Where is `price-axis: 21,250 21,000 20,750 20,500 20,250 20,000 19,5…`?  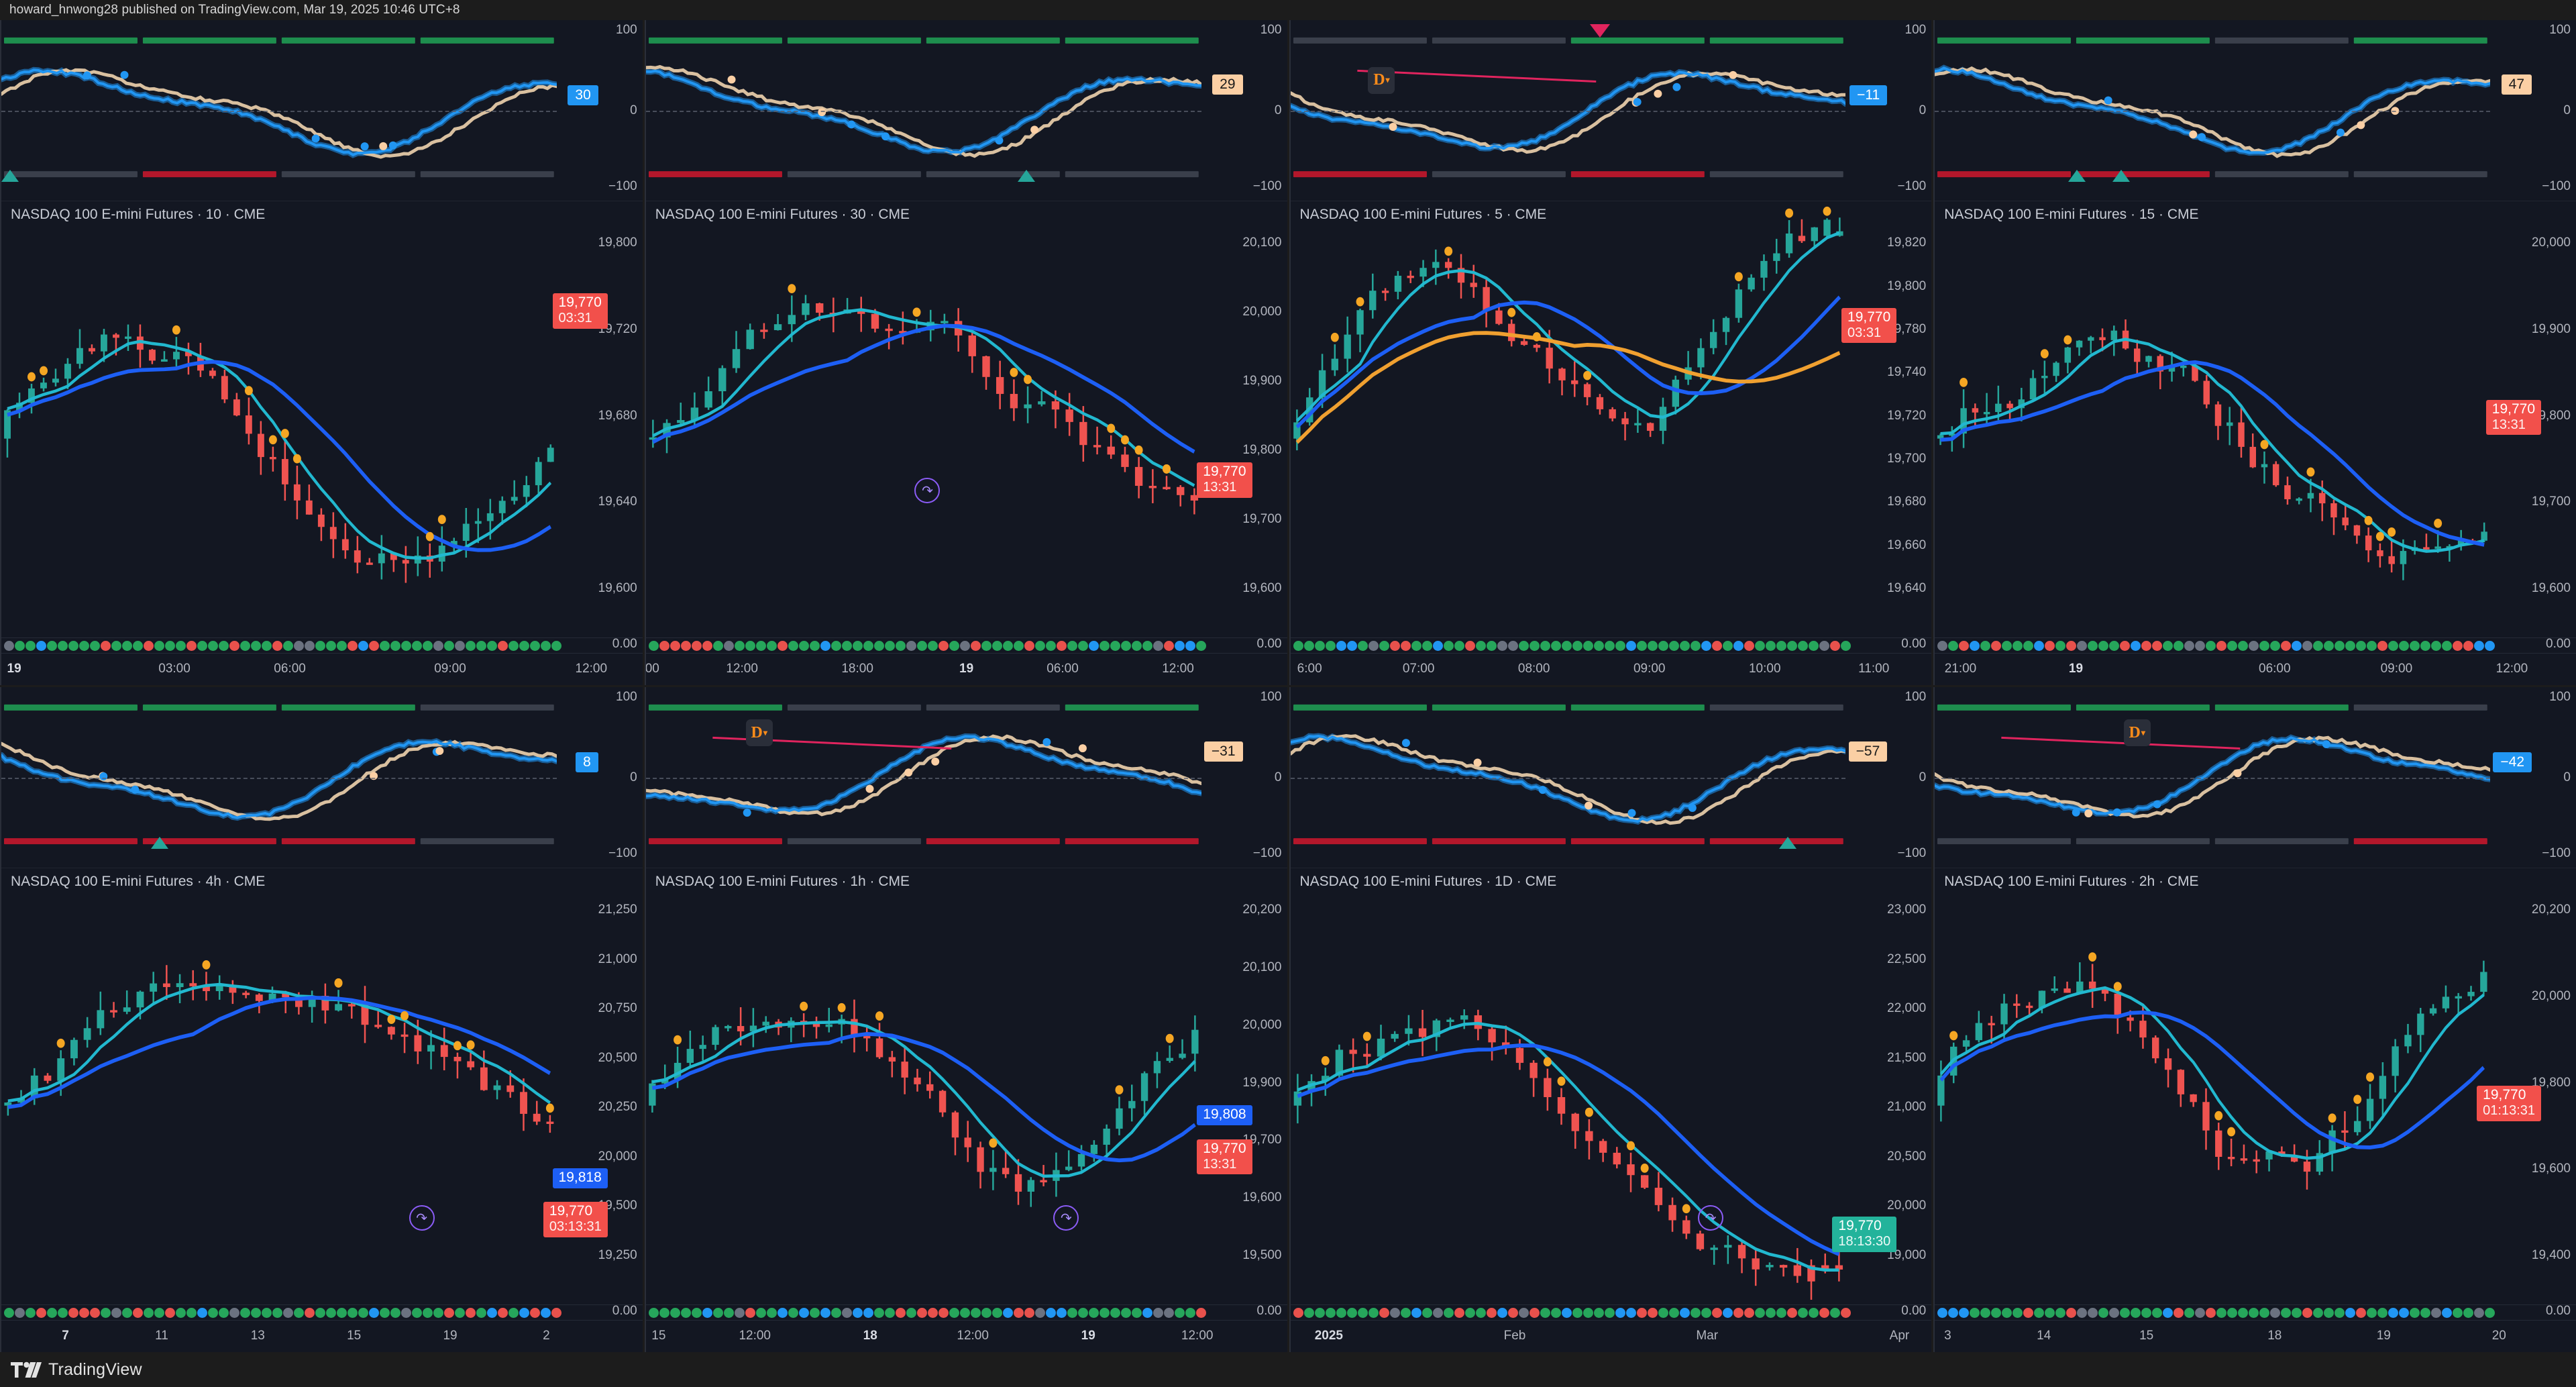
price-axis: 21,250 21,000 20,750 20,500 20,250 20,000 19,5… is located at coordinates (600, 1084).